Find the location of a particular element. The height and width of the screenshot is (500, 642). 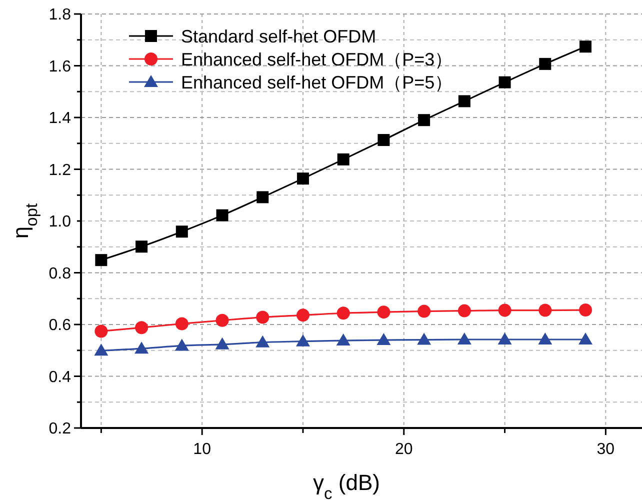

y-tick-label: 0.6 is located at coordinates (60, 325).